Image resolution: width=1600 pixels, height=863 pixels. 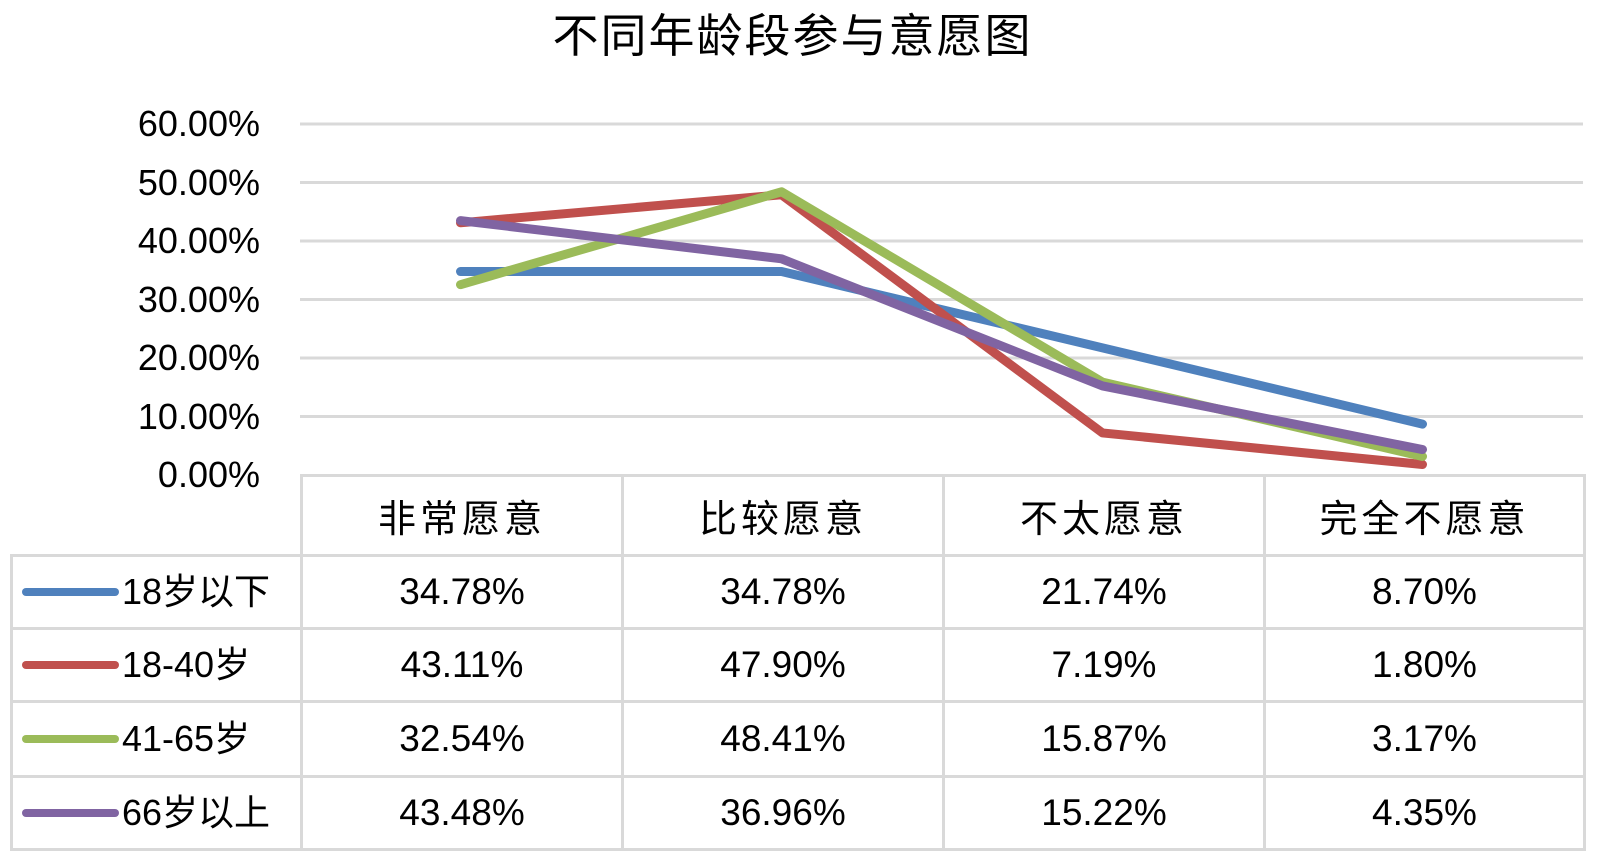 I want to click on table-row: 66岁以上 43.48% 36.96% 15.22% 4.35%, so click(x=798, y=813).